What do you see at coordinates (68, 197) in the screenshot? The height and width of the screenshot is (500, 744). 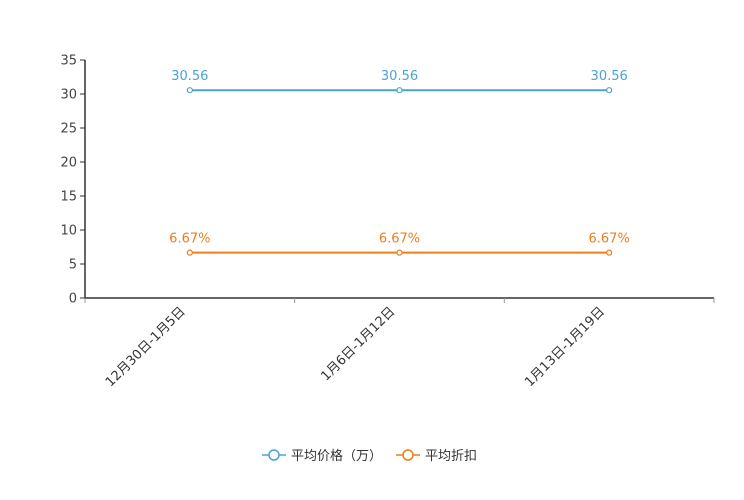 I see `y-tick-label: 15` at bounding box center [68, 197].